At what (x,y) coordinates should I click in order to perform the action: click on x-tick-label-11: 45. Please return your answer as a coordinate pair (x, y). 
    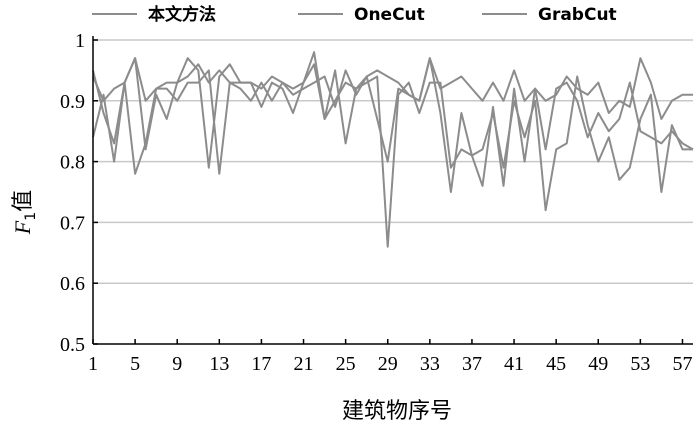
    Looking at the image, I should click on (556, 364).